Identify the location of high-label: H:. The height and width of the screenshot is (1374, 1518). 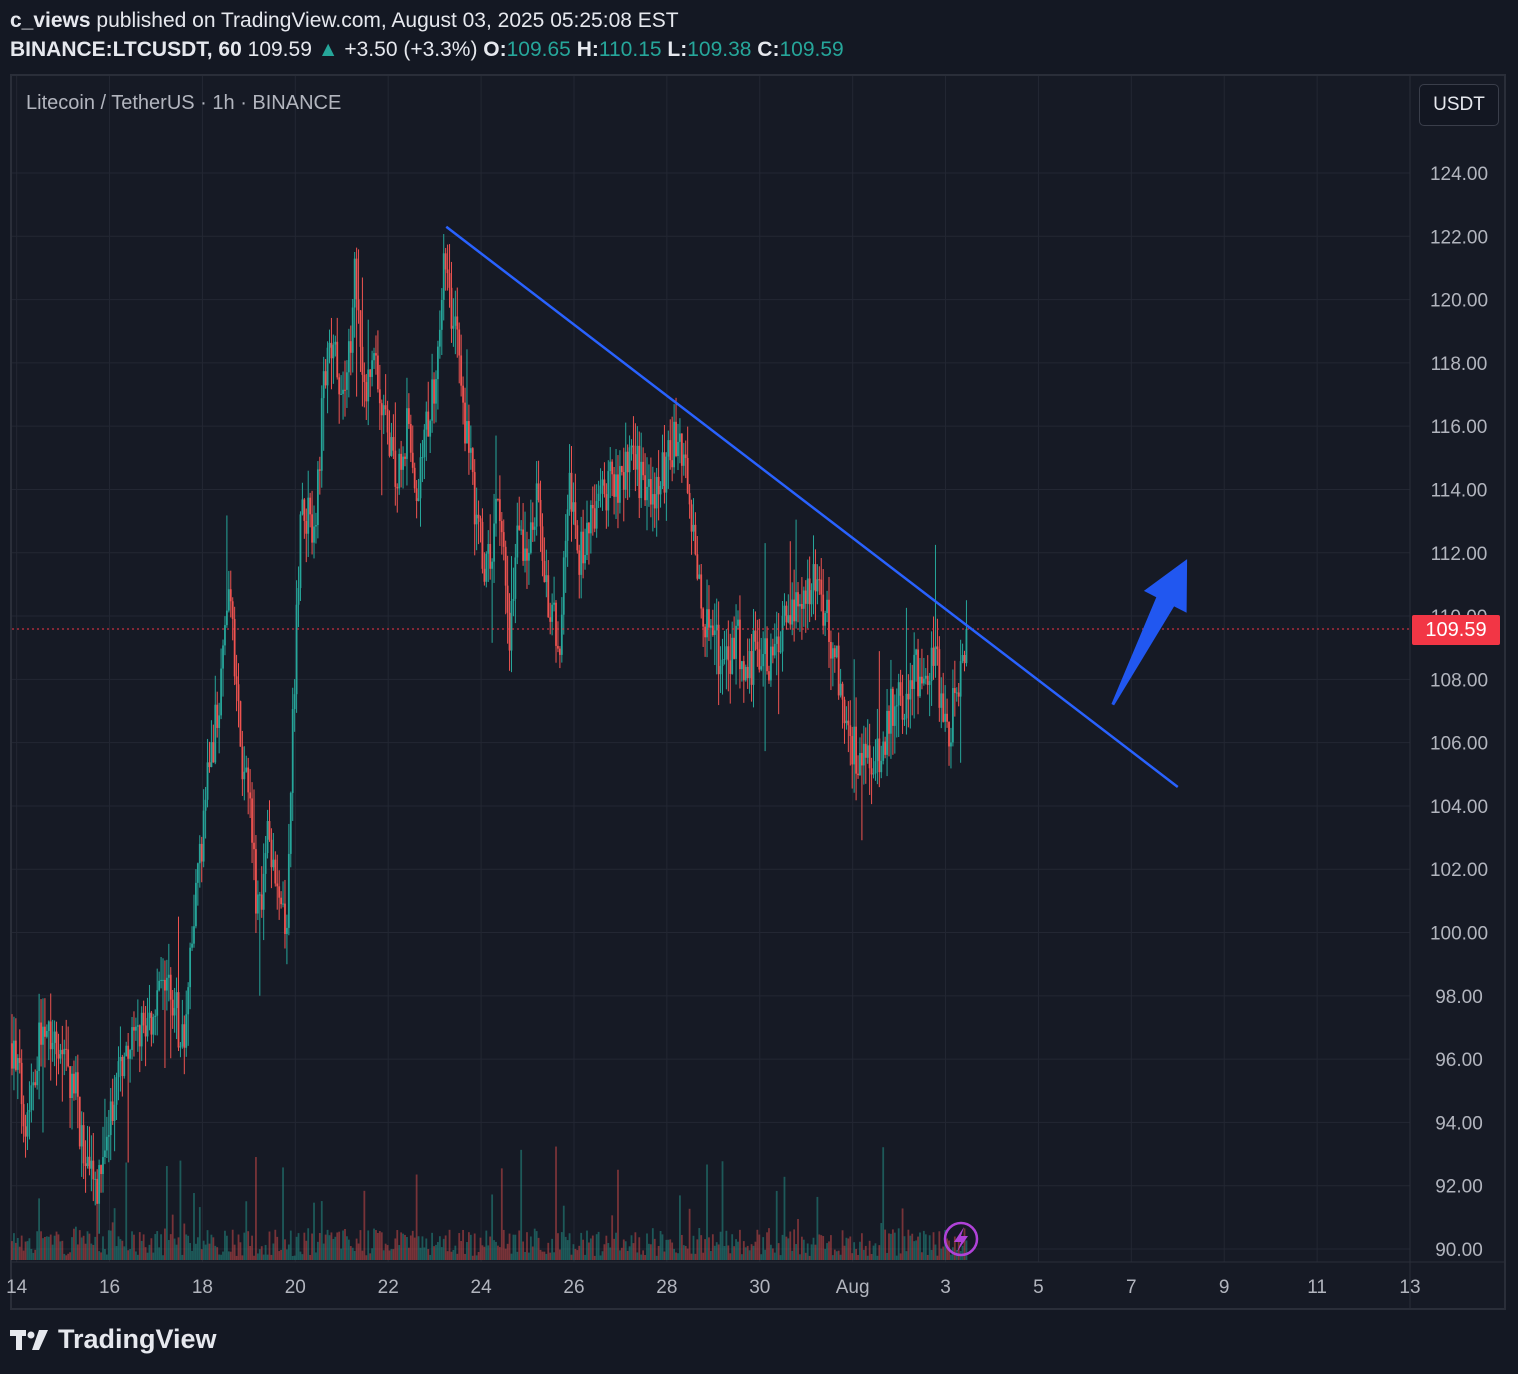
(587, 49).